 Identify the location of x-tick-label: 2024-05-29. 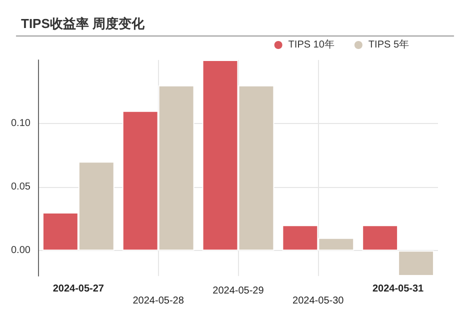
(238, 291).